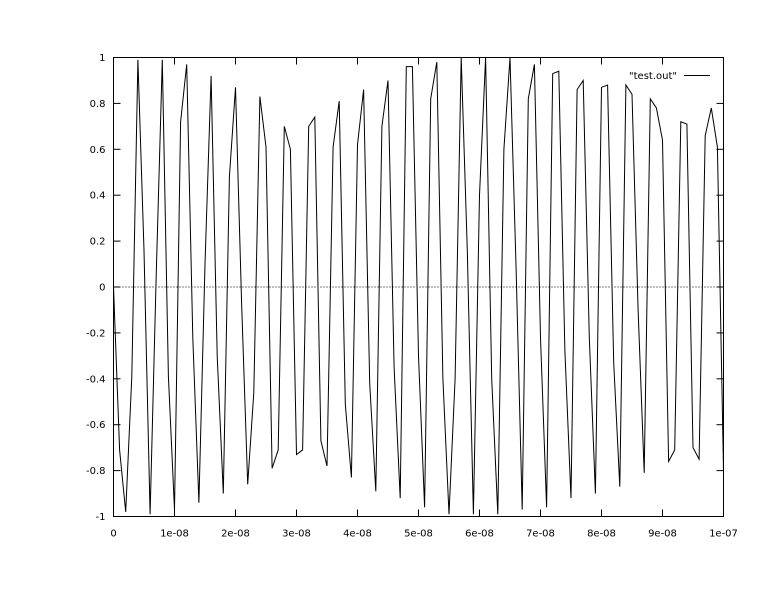 The width and height of the screenshot is (768, 593). What do you see at coordinates (113, 534) in the screenshot?
I see `x-tick-label: 0` at bounding box center [113, 534].